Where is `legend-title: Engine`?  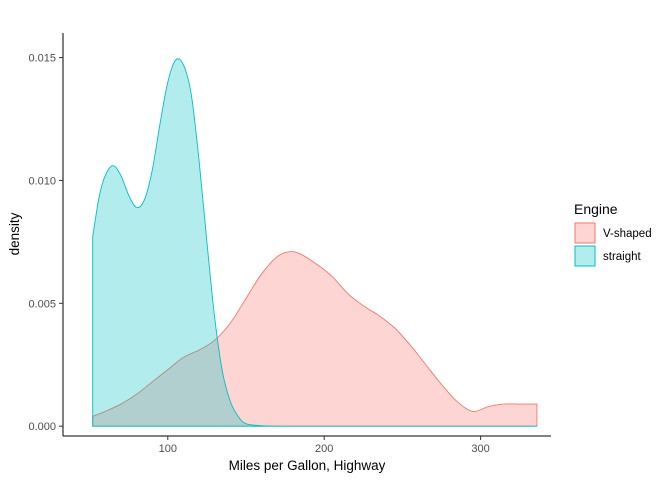
legend-title: Engine is located at coordinates (596, 209).